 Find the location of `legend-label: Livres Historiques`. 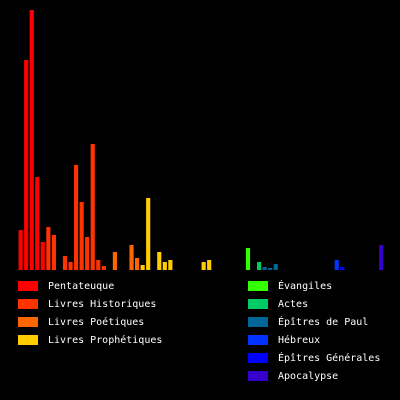

legend-label: Livres Historiques is located at coordinates (102, 304).